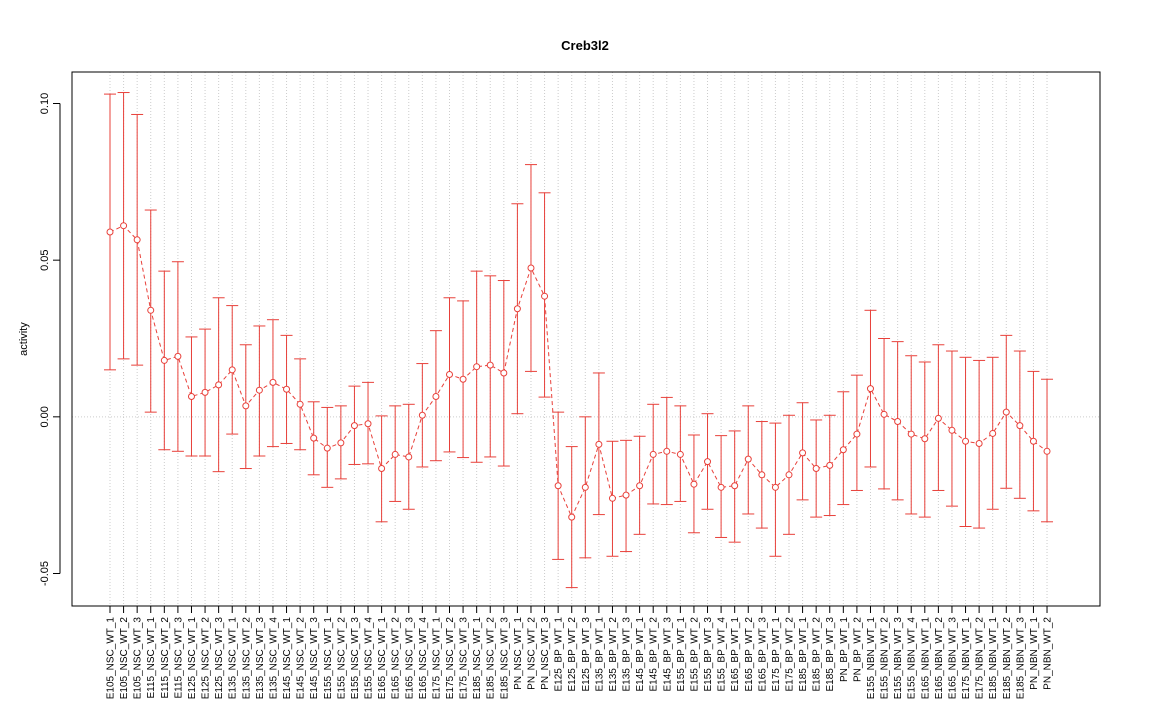 Image resolution: width=1170 pixels, height=725 pixels. Describe the element at coordinates (681, 654) in the screenshot. I see `x-tick-label: E155_BP_WT_1` at that location.